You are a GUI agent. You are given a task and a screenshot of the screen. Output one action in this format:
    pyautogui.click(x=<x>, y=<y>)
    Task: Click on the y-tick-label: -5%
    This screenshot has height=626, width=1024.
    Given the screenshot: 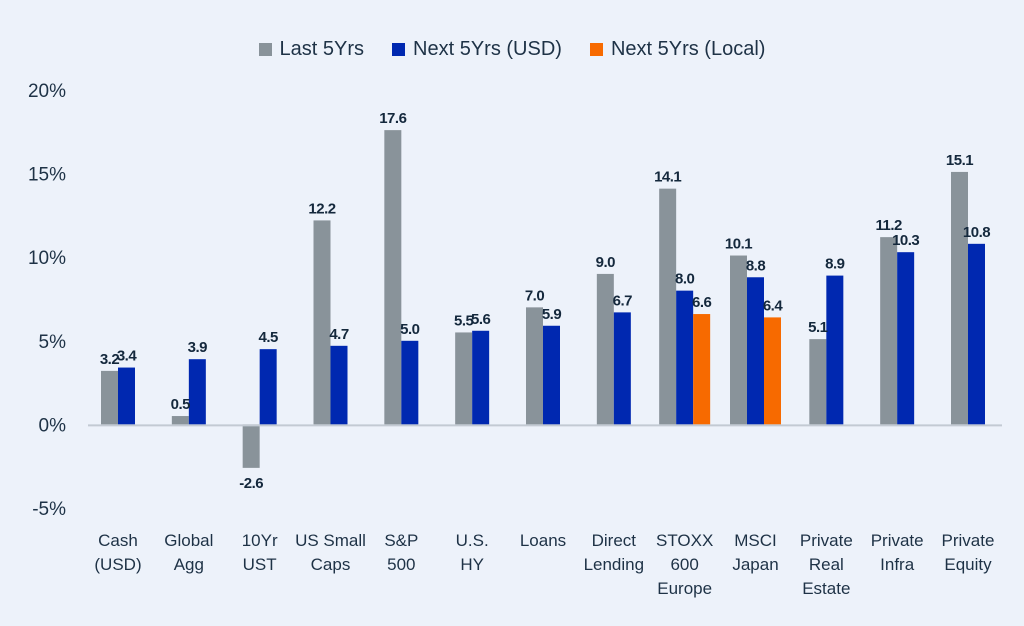 What is the action you would take?
    pyautogui.click(x=49, y=509)
    